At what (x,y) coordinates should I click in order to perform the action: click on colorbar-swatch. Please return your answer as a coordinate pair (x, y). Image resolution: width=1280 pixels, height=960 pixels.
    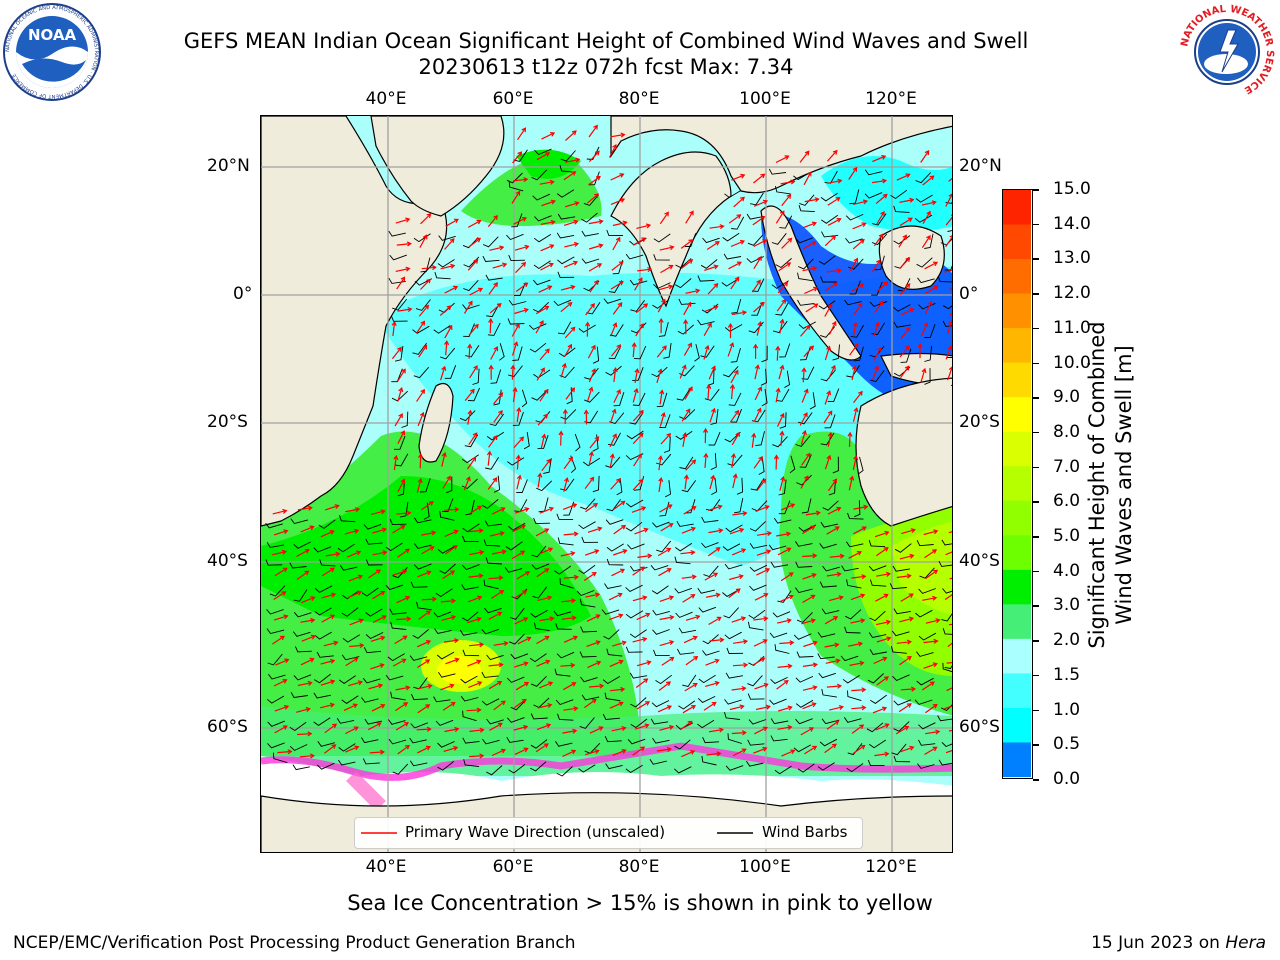
    Looking at the image, I should click on (1017, 553).